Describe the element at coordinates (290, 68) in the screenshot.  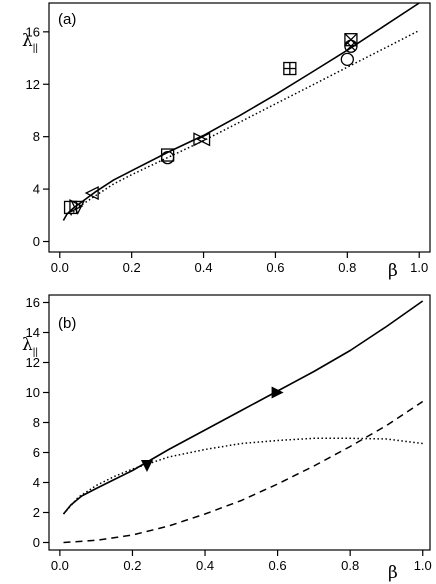
I see `data-marker-square-plus` at that location.